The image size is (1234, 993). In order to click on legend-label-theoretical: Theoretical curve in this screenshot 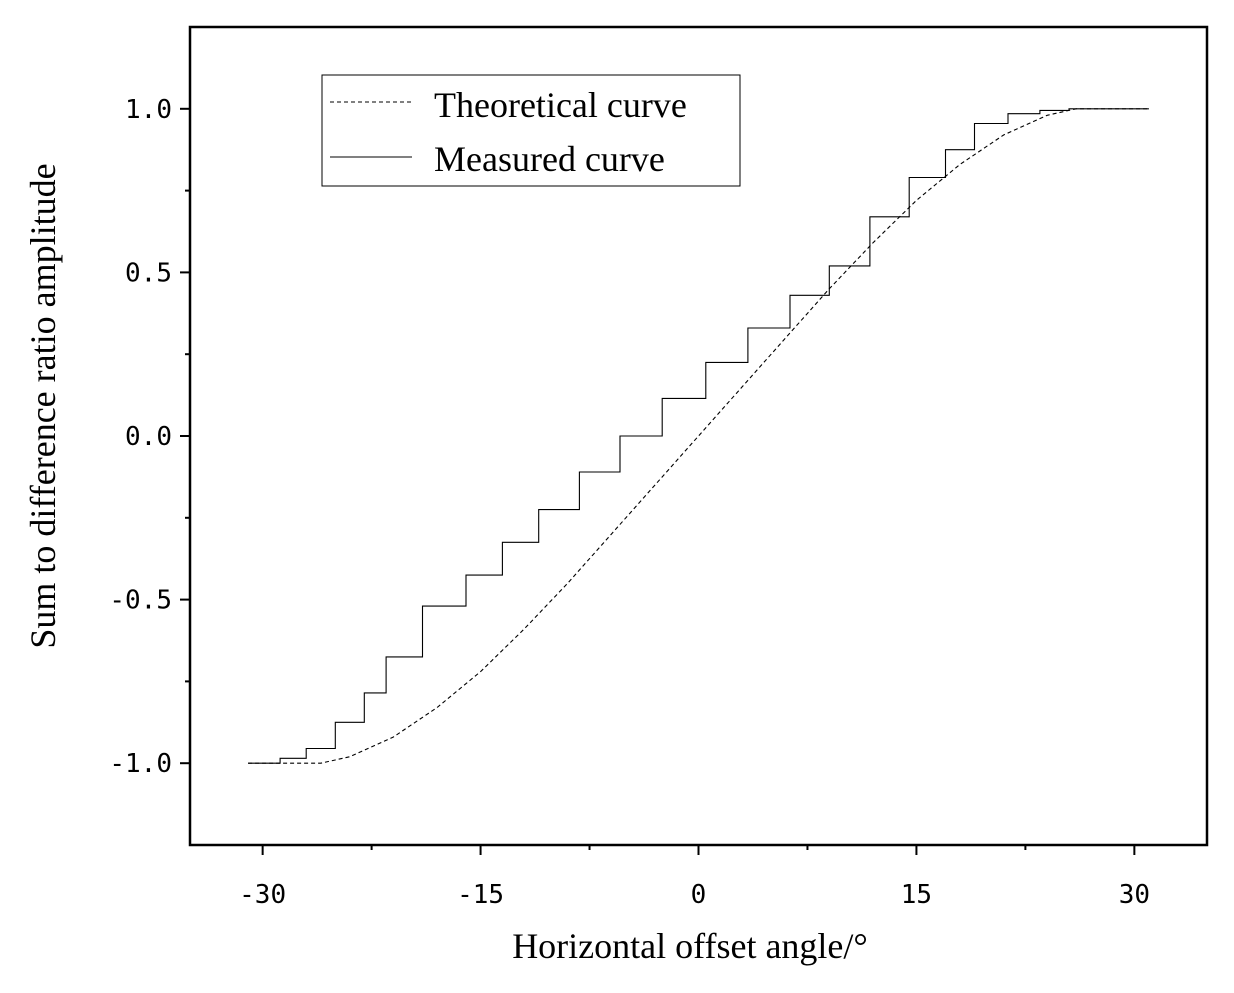, I will do `click(560, 105)`.